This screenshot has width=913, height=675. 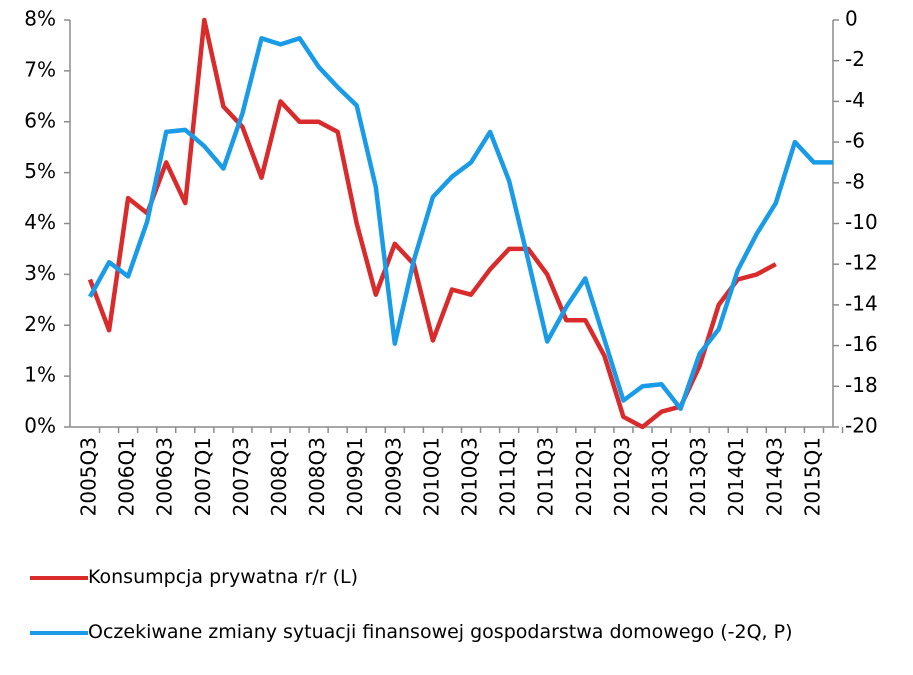 What do you see at coordinates (40, 222) in the screenshot?
I see `y-tick-label: 4%` at bounding box center [40, 222].